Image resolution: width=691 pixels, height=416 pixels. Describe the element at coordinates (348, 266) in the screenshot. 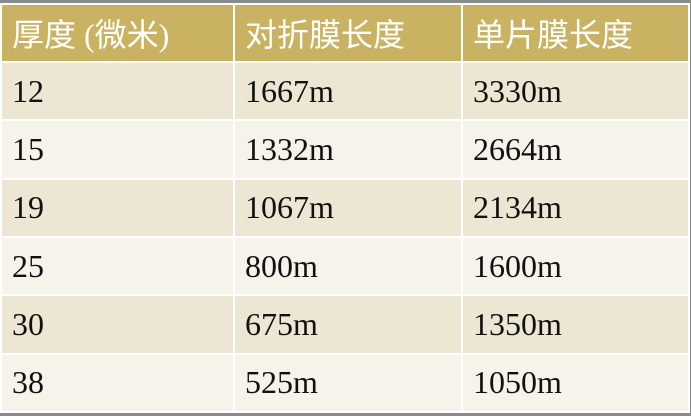

I see `folded-length-cell: 800m` at that location.